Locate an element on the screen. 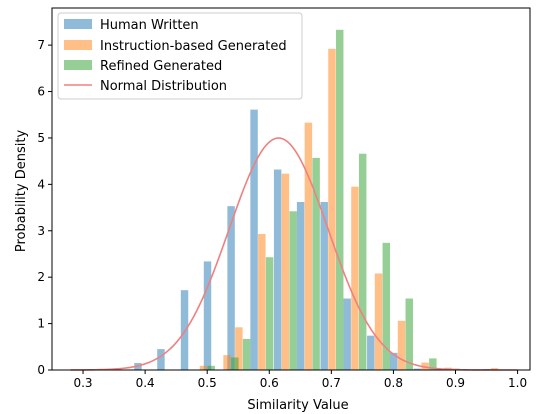 Image resolution: width=538 pixels, height=414 pixels. legend-label-0: Human Written is located at coordinates (149, 25).